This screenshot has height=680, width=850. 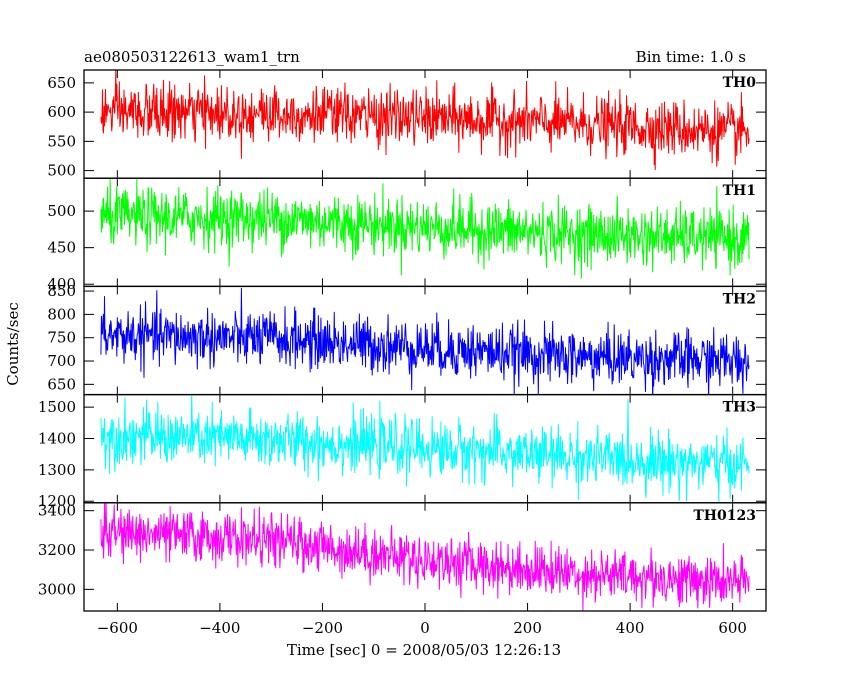 What do you see at coordinates (57, 439) in the screenshot?
I see `y-tick-label: 1400` at bounding box center [57, 439].